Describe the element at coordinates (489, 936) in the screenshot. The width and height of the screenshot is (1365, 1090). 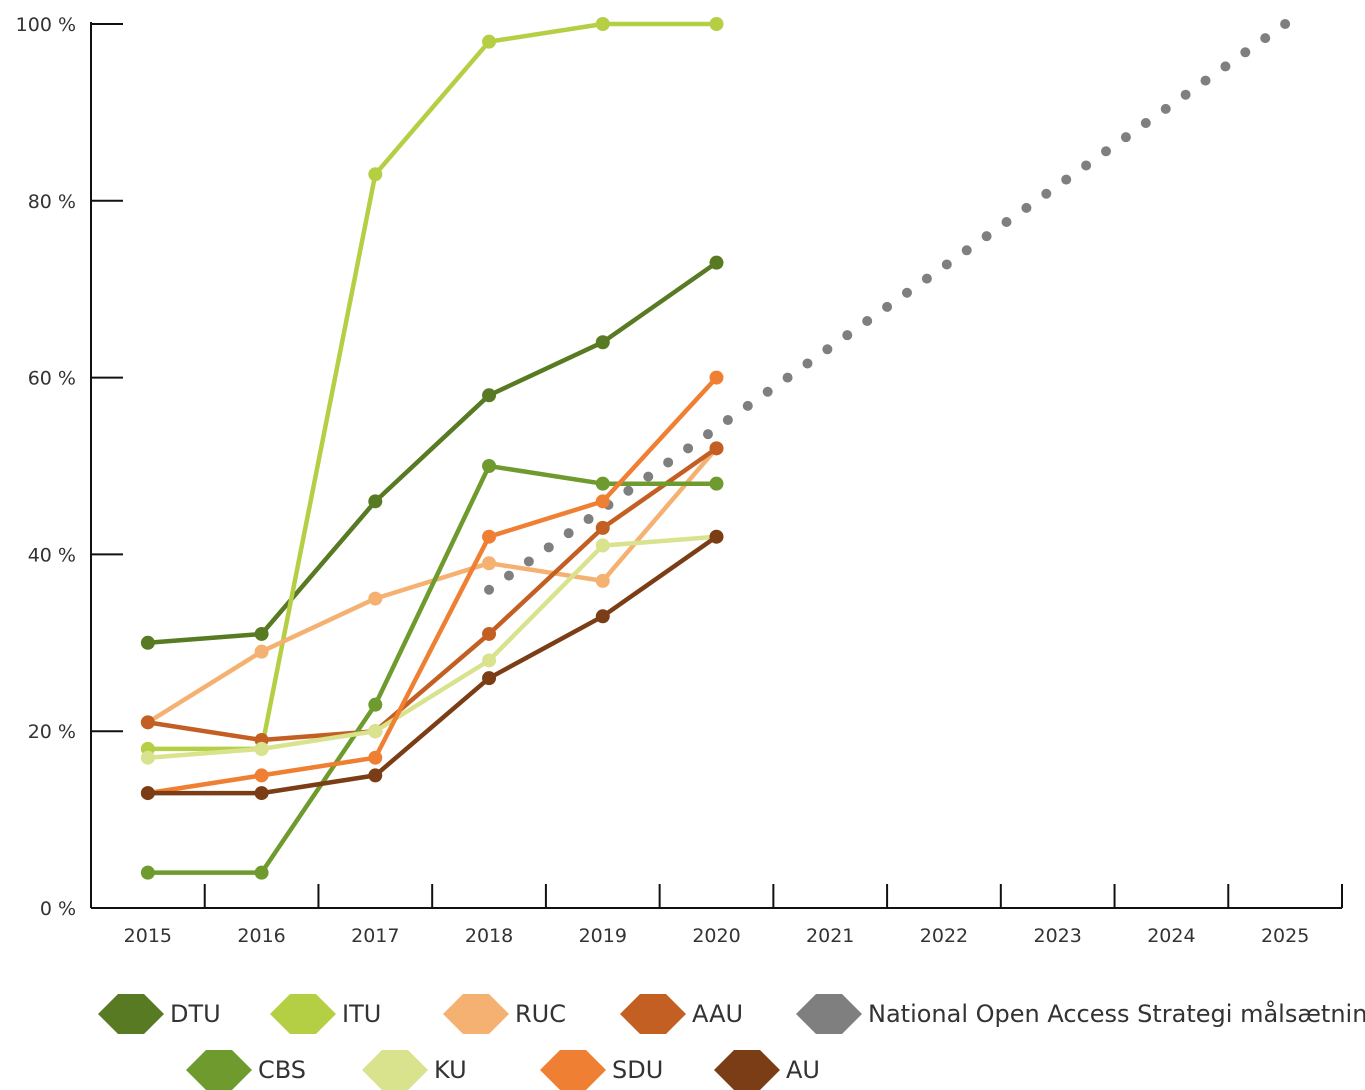
I see `x-tick-label: 2018` at that location.